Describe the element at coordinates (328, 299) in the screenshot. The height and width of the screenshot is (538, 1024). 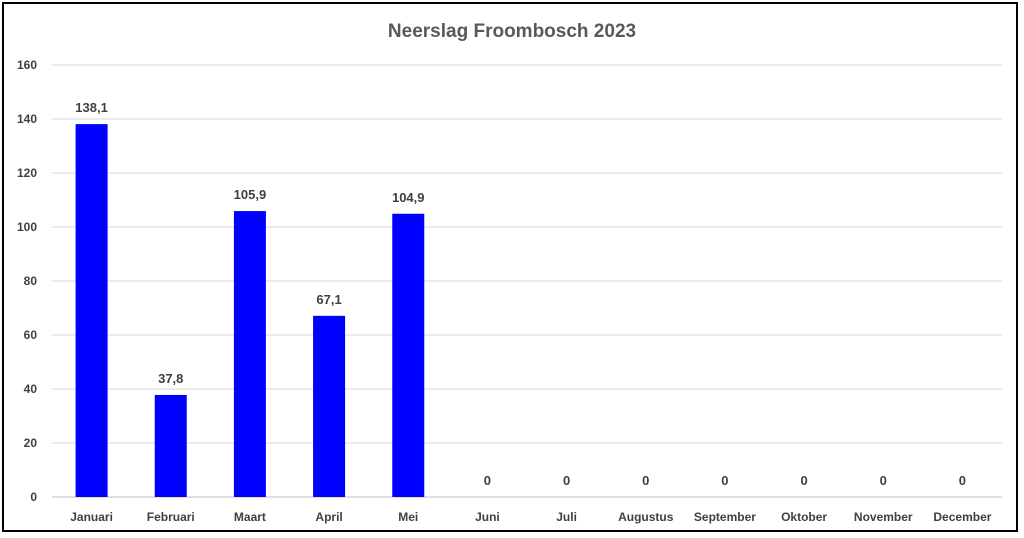
I see `data-label: 67,1` at that location.